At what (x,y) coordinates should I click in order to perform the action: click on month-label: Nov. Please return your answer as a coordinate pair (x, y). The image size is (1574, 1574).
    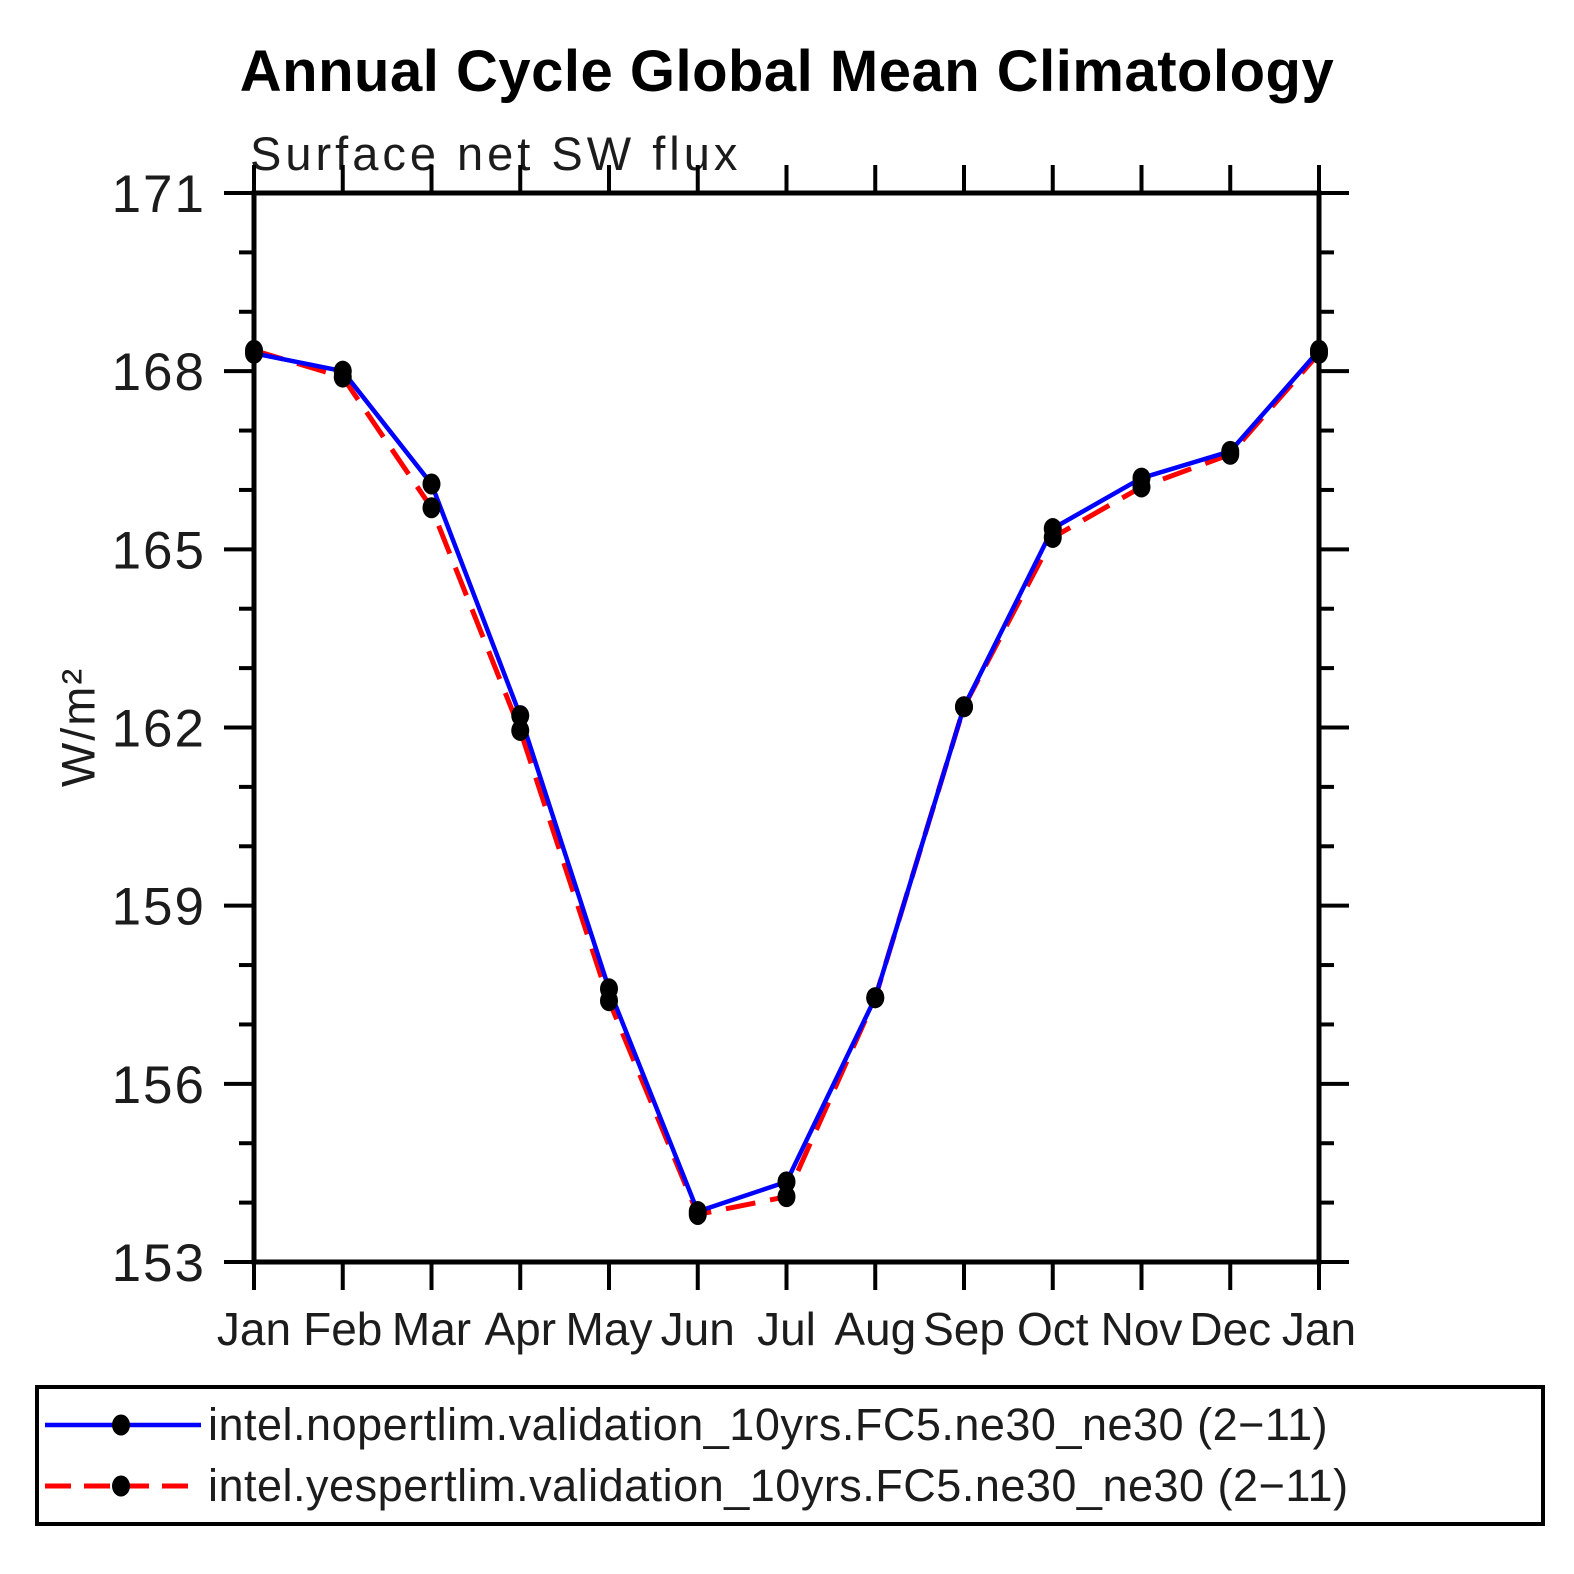
    Looking at the image, I should click on (1142, 1329).